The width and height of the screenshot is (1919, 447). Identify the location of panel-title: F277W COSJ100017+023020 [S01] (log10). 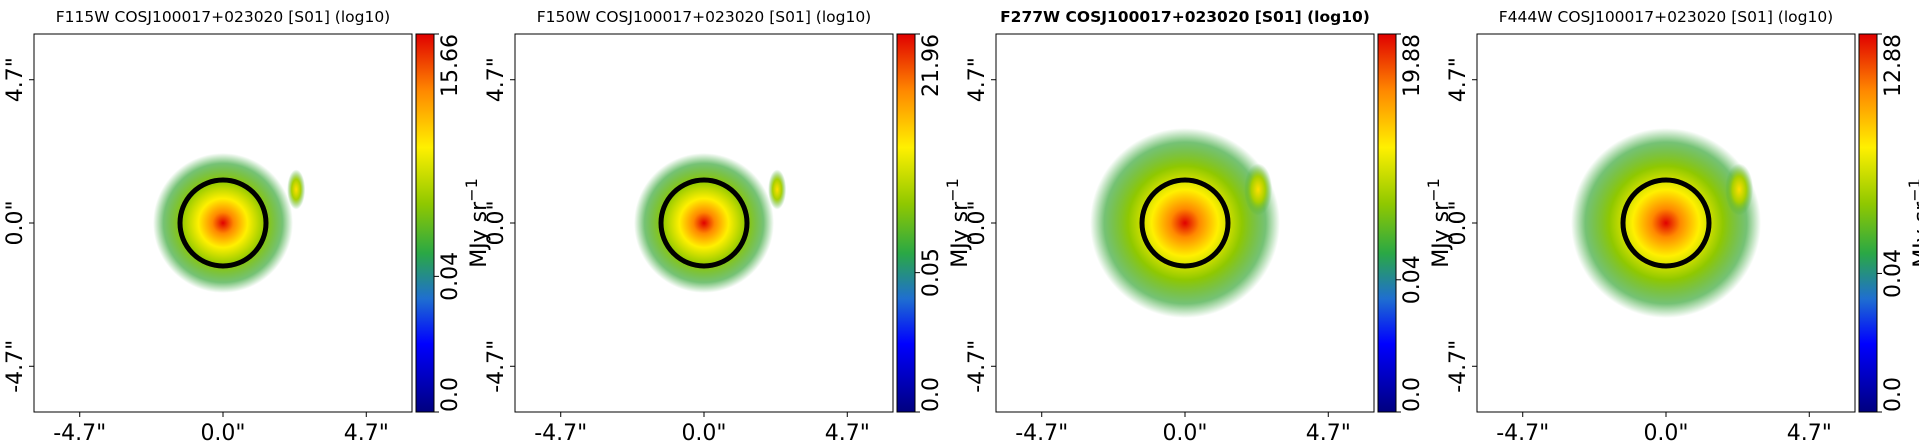
(1185, 17).